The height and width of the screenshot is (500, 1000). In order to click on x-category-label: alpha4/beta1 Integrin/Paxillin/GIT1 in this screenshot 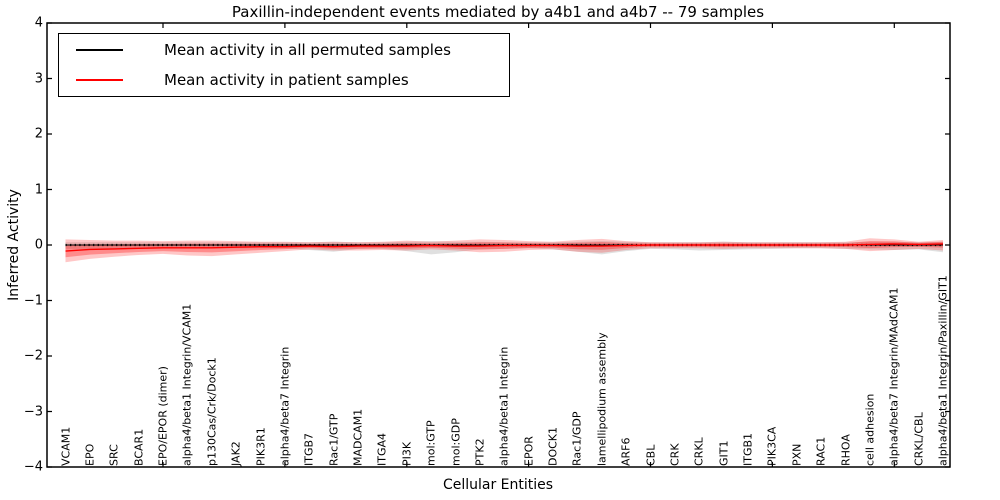, I will do `click(943, 370)`.